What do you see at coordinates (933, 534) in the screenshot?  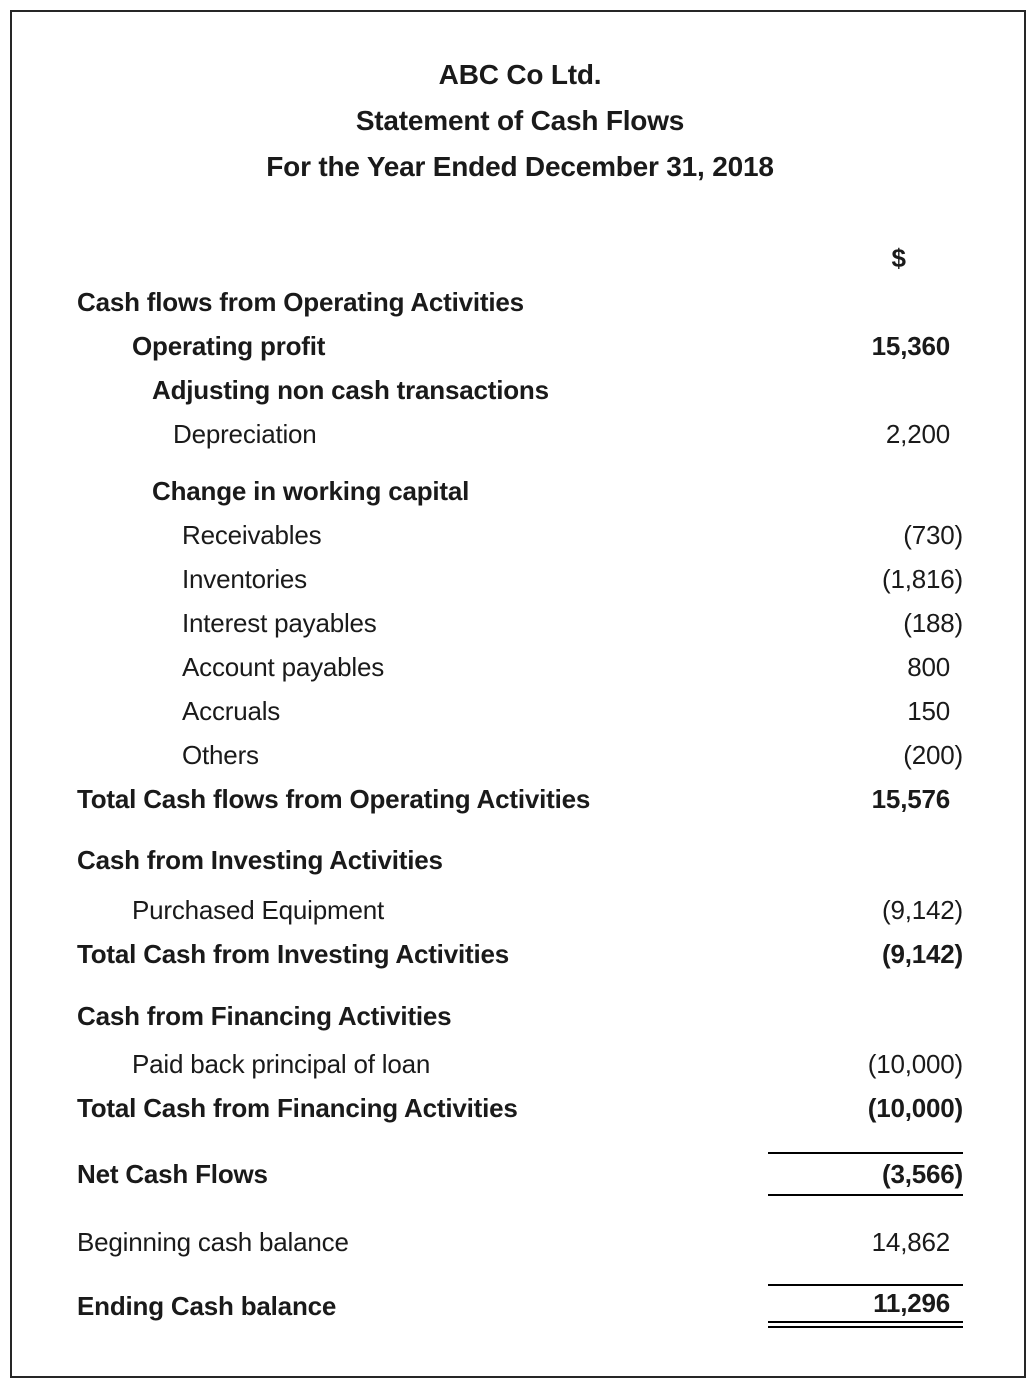 I see `row-value: (730)` at bounding box center [933, 534].